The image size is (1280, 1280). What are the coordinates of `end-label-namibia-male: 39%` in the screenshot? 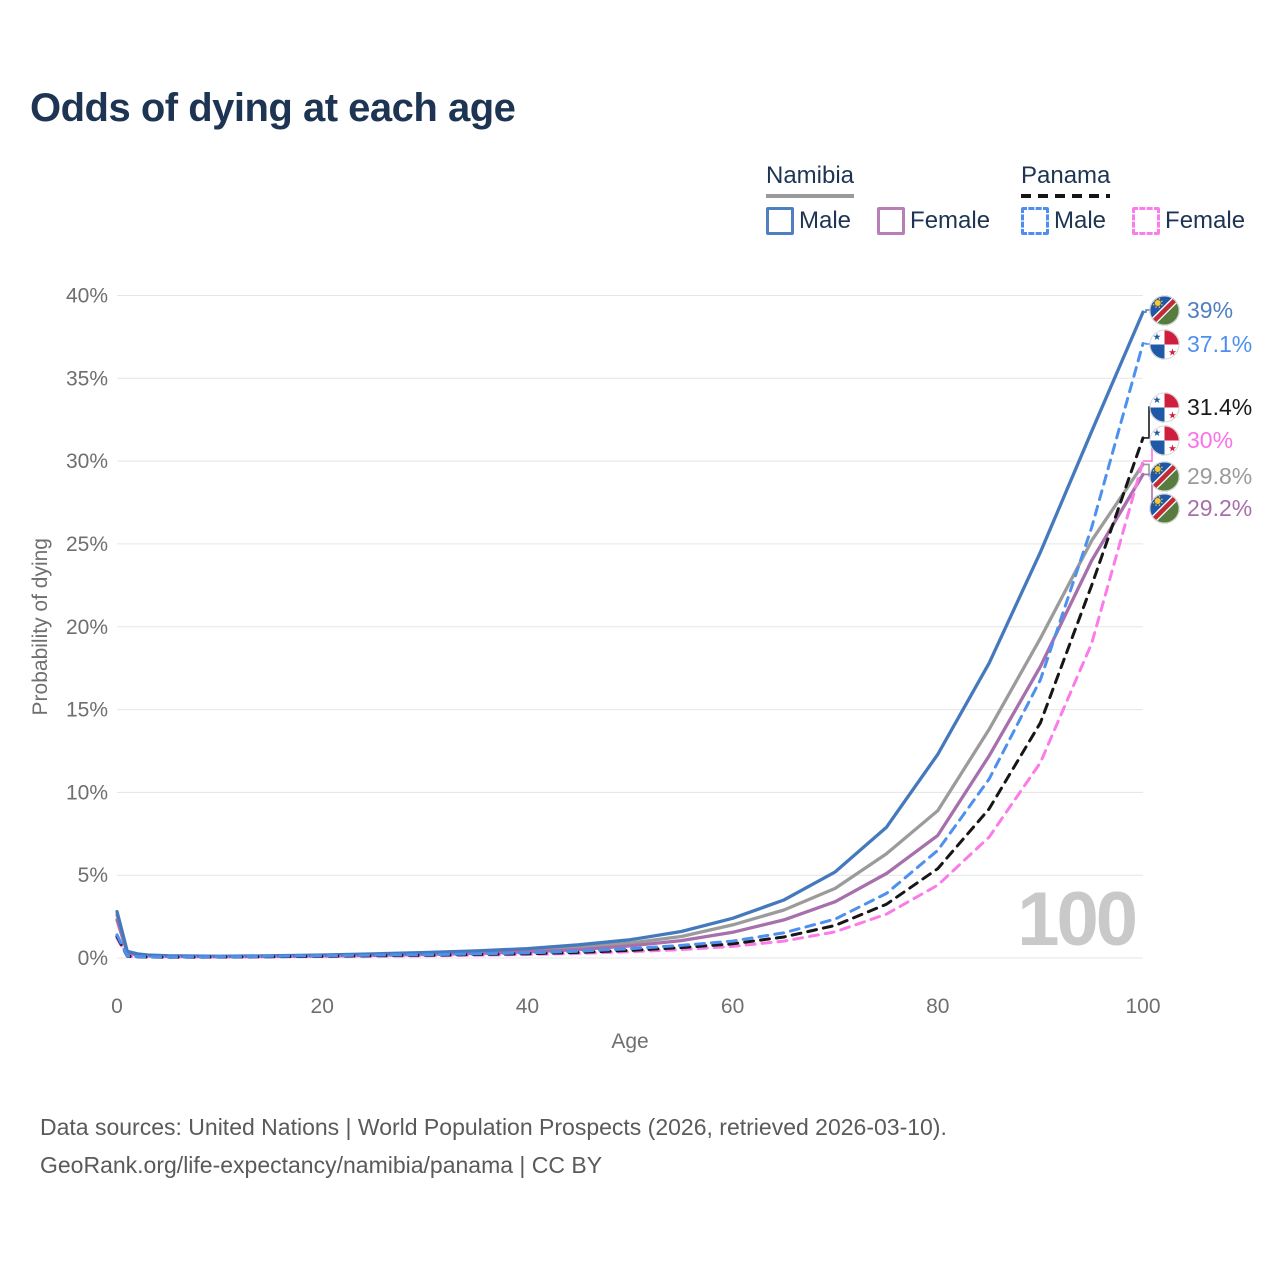 It's located at (1191, 310).